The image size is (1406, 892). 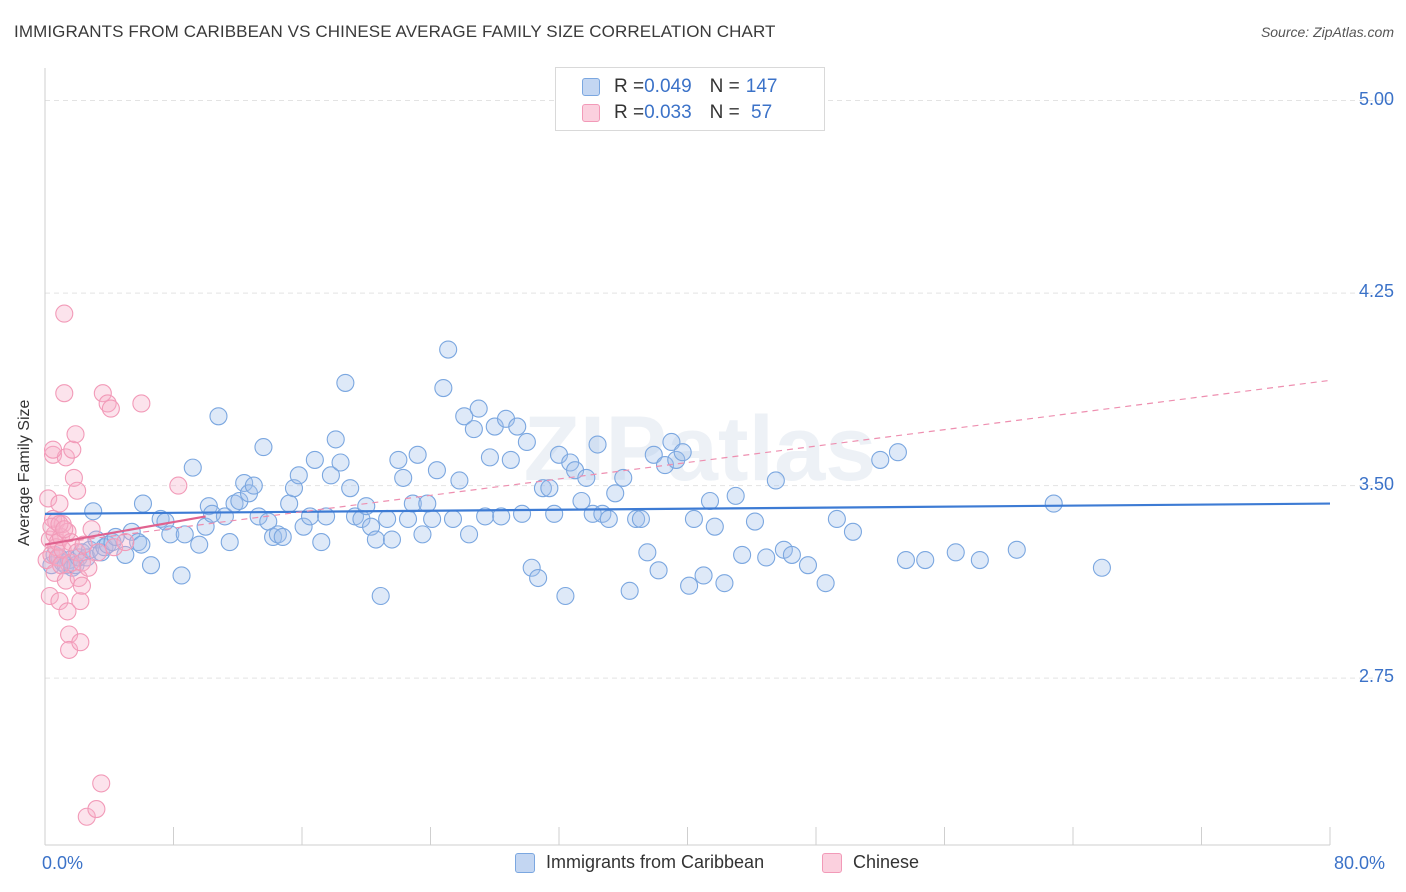 I want to click on legend-n-value: 147, so click(x=761, y=86).